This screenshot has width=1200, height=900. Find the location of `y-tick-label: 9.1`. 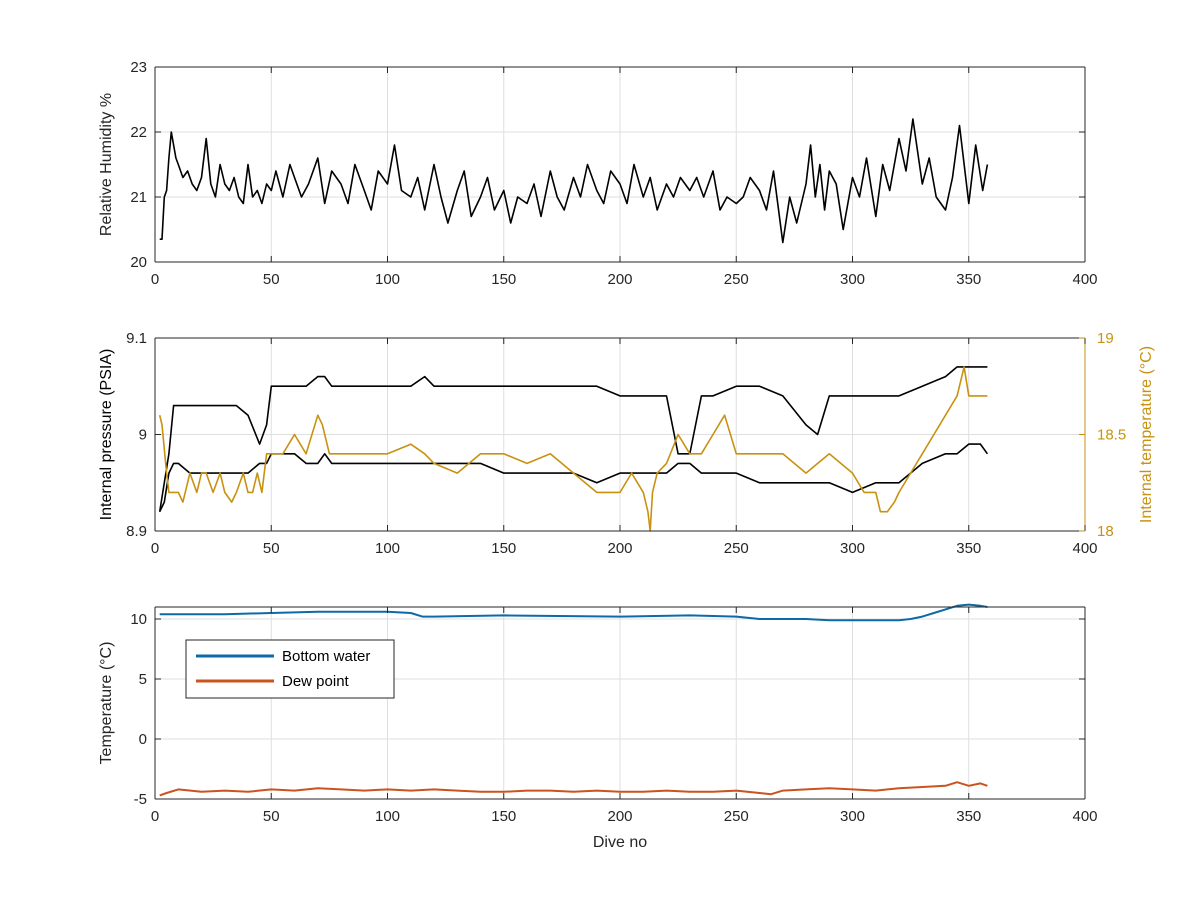

y-tick-label: 9.1 is located at coordinates (136, 338).